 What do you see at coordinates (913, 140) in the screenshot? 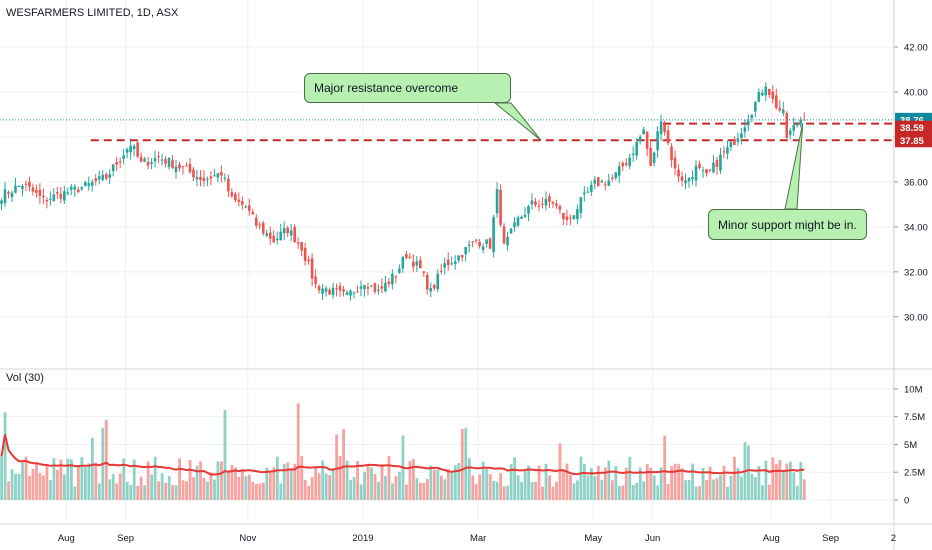
I see `price-tag-background` at bounding box center [913, 140].